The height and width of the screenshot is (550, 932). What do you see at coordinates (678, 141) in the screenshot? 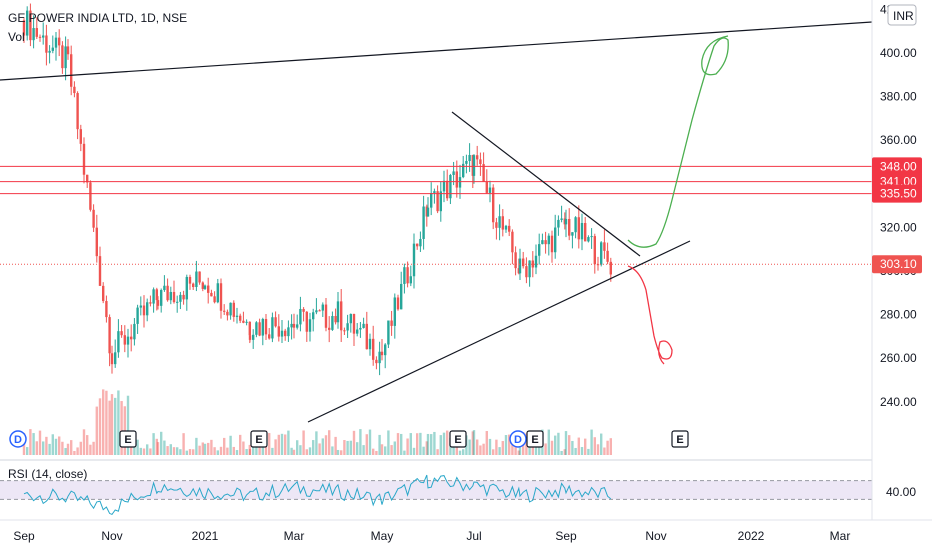
I see `bullish-projection-path` at bounding box center [678, 141].